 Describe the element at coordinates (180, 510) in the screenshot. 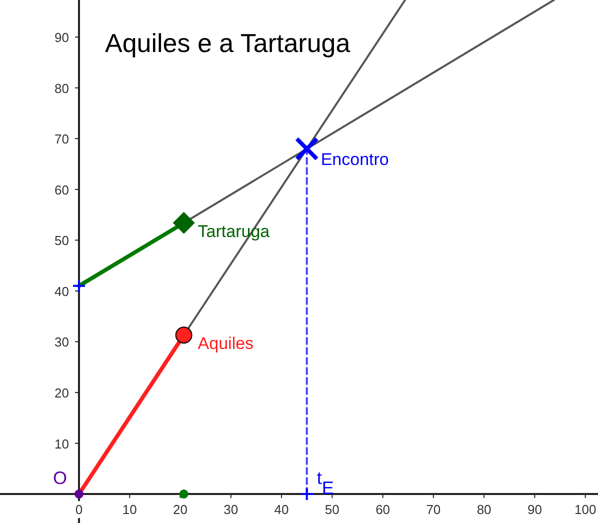

I see `x-tick-label: 20` at that location.